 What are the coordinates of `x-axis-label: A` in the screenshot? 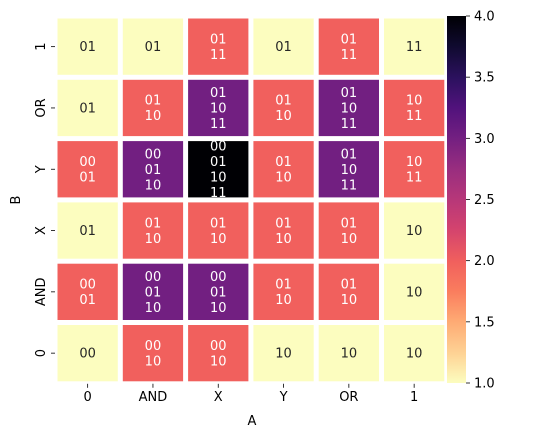 It's located at (252, 421).